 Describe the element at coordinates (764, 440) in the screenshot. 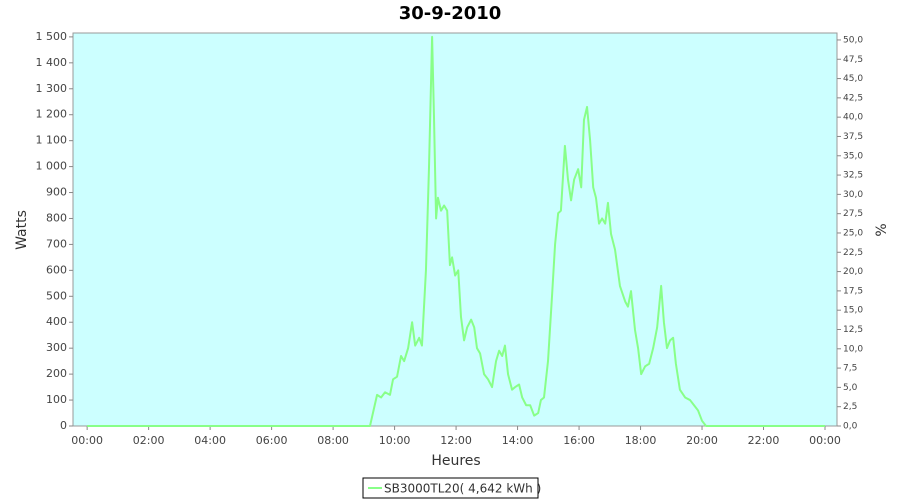

I see `x-tick-label: 22:00` at that location.